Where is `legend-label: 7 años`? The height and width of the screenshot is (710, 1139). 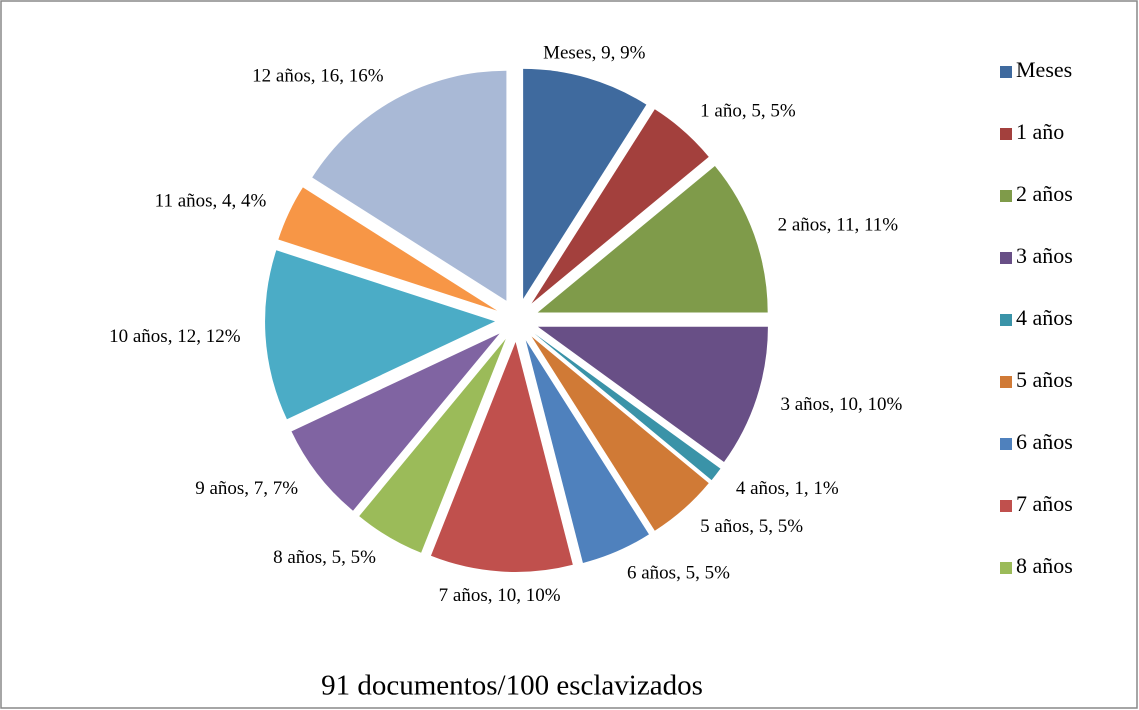
legend-label: 7 años is located at coordinates (1044, 503).